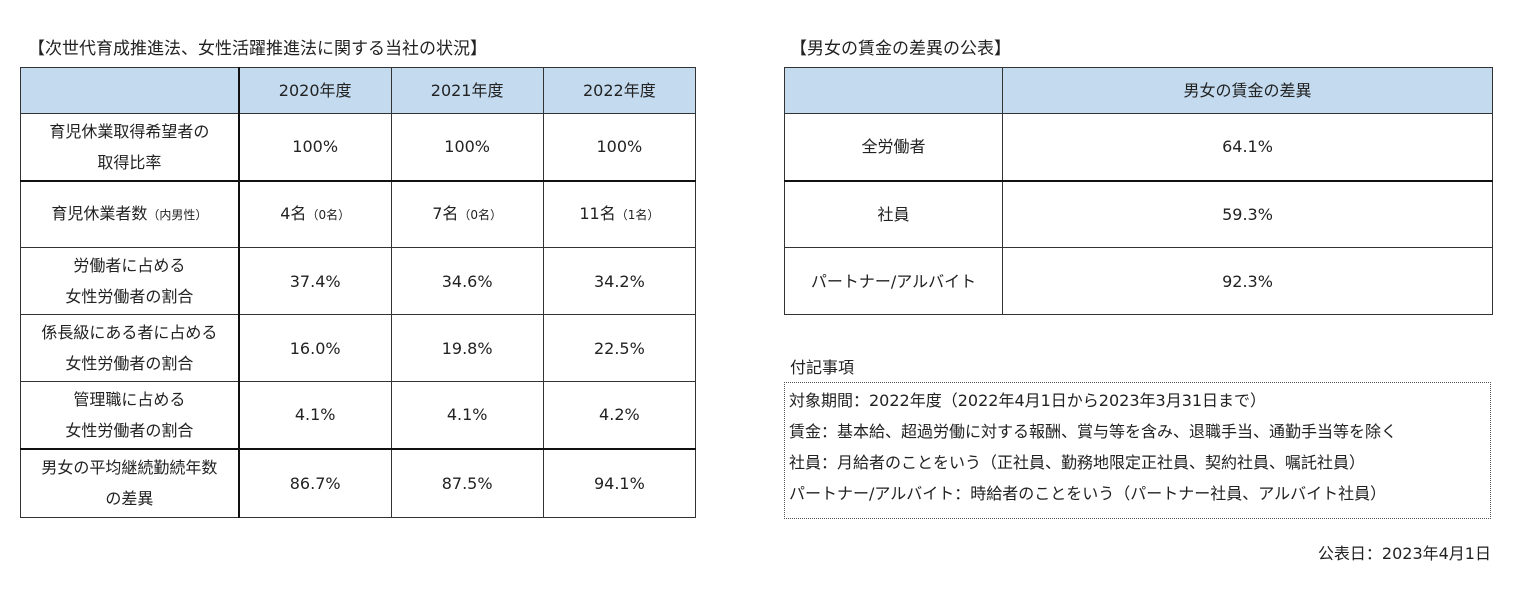  Describe the element at coordinates (619, 348) in the screenshot. I see `cell-value: 22.5%` at that location.